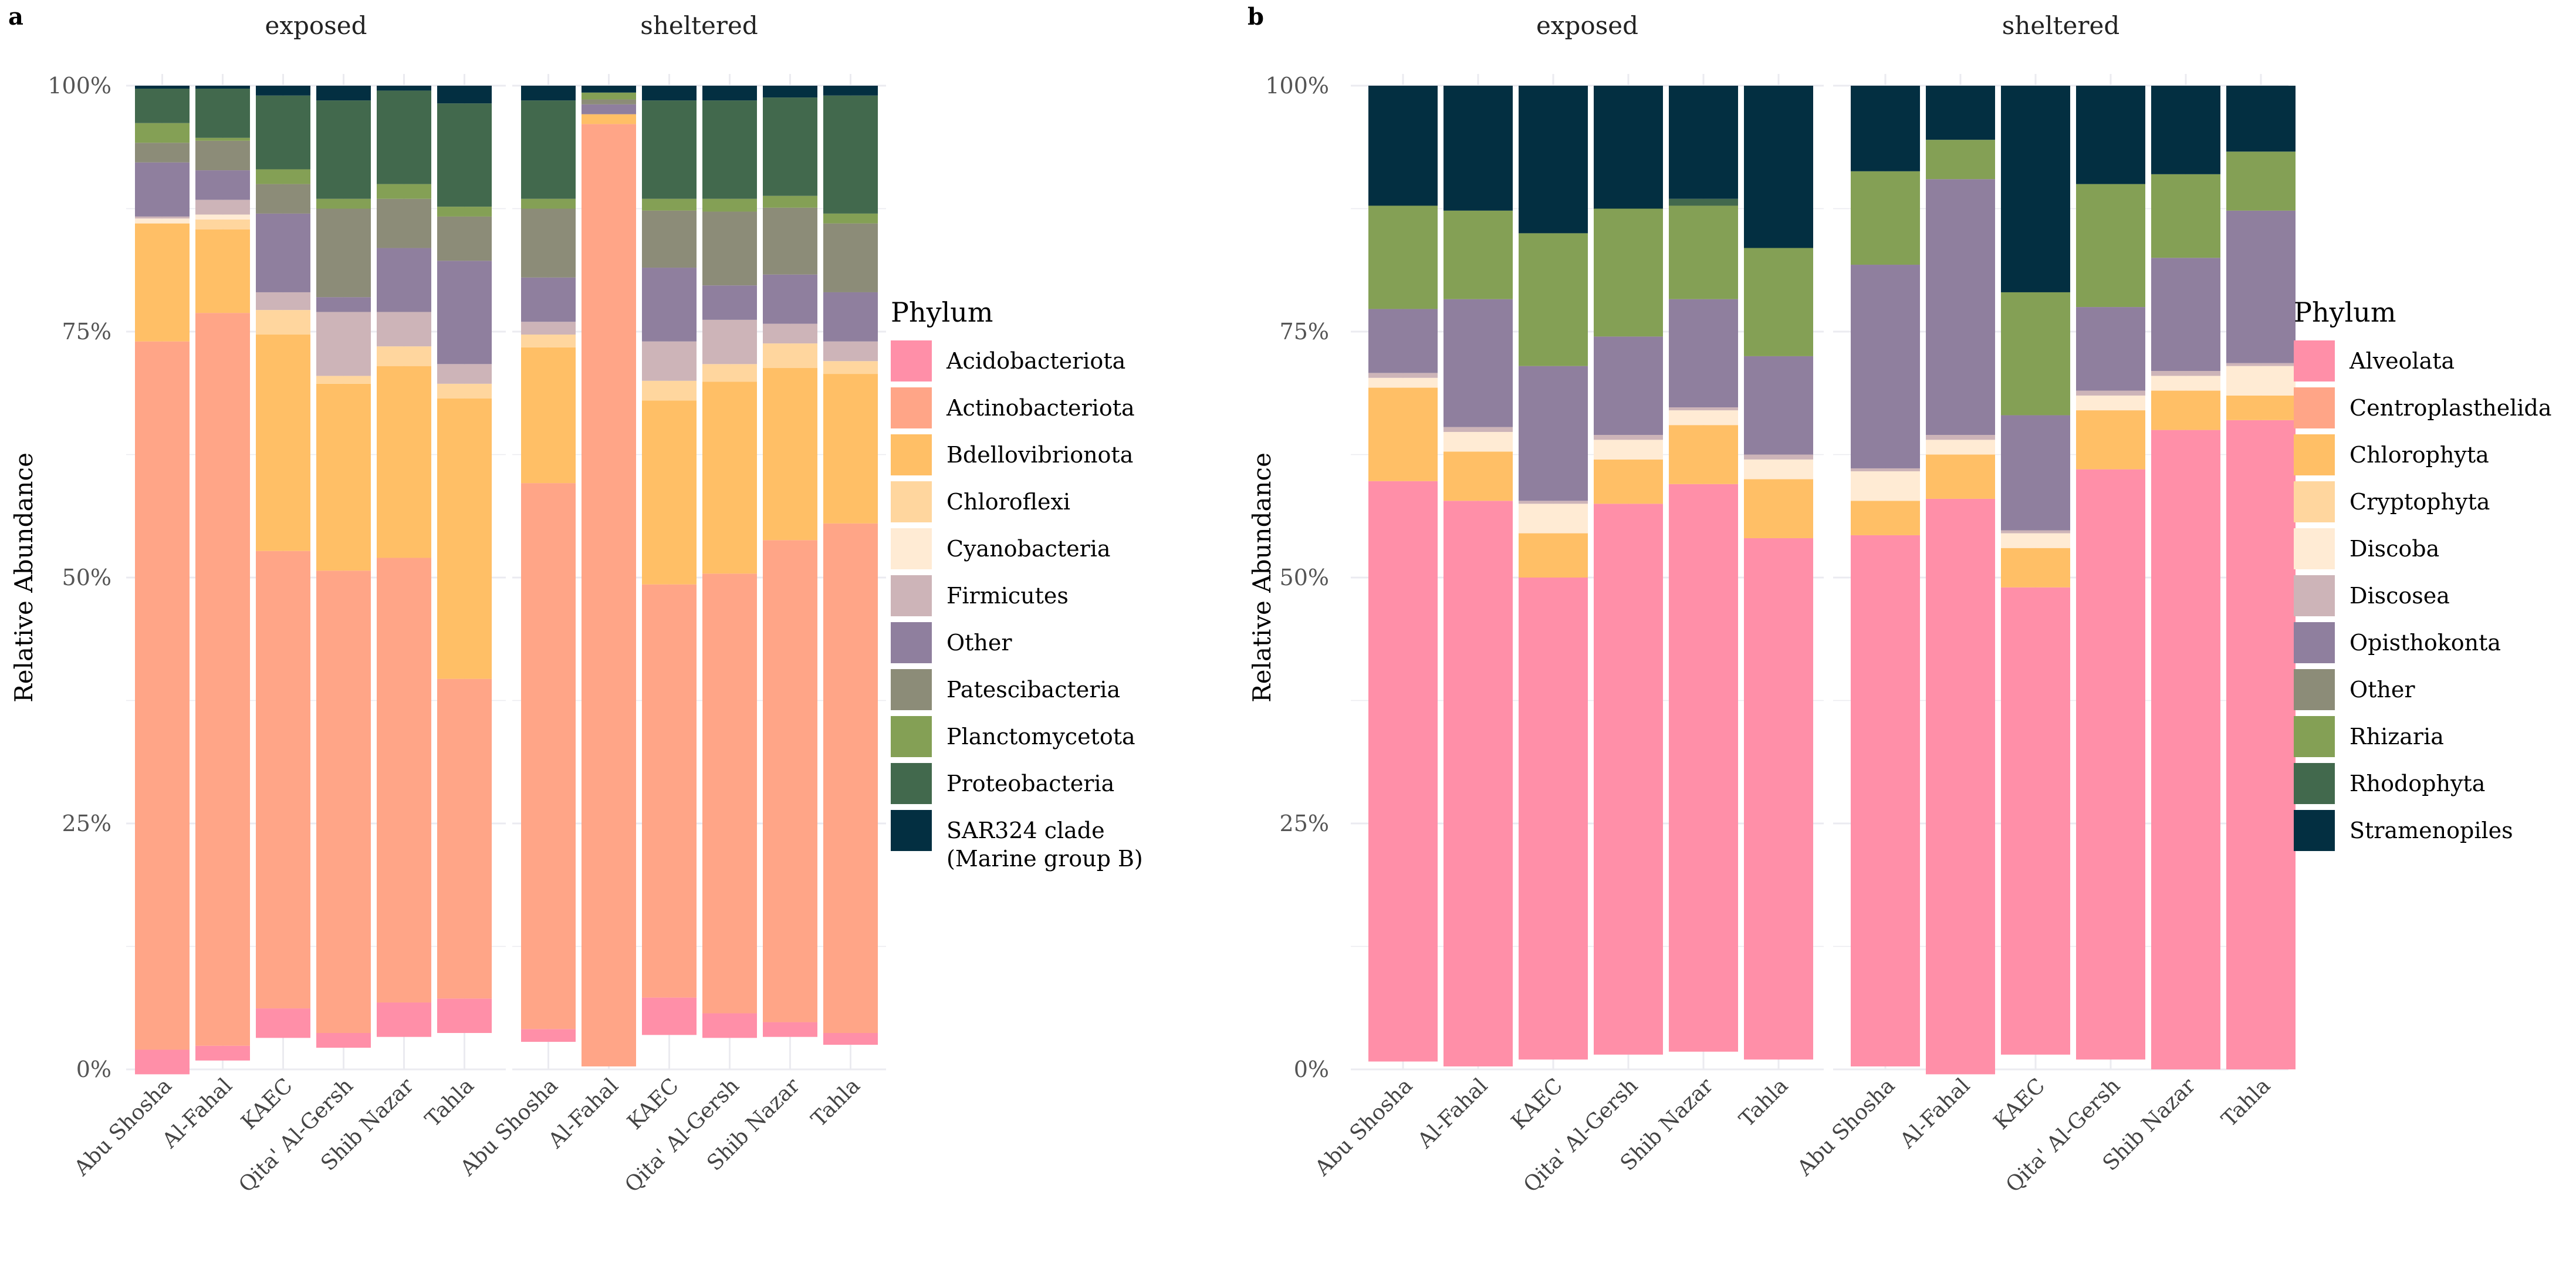 The width and height of the screenshot is (2576, 1266). What do you see at coordinates (1256, 17) in the screenshot?
I see `panel-label: b` at bounding box center [1256, 17].